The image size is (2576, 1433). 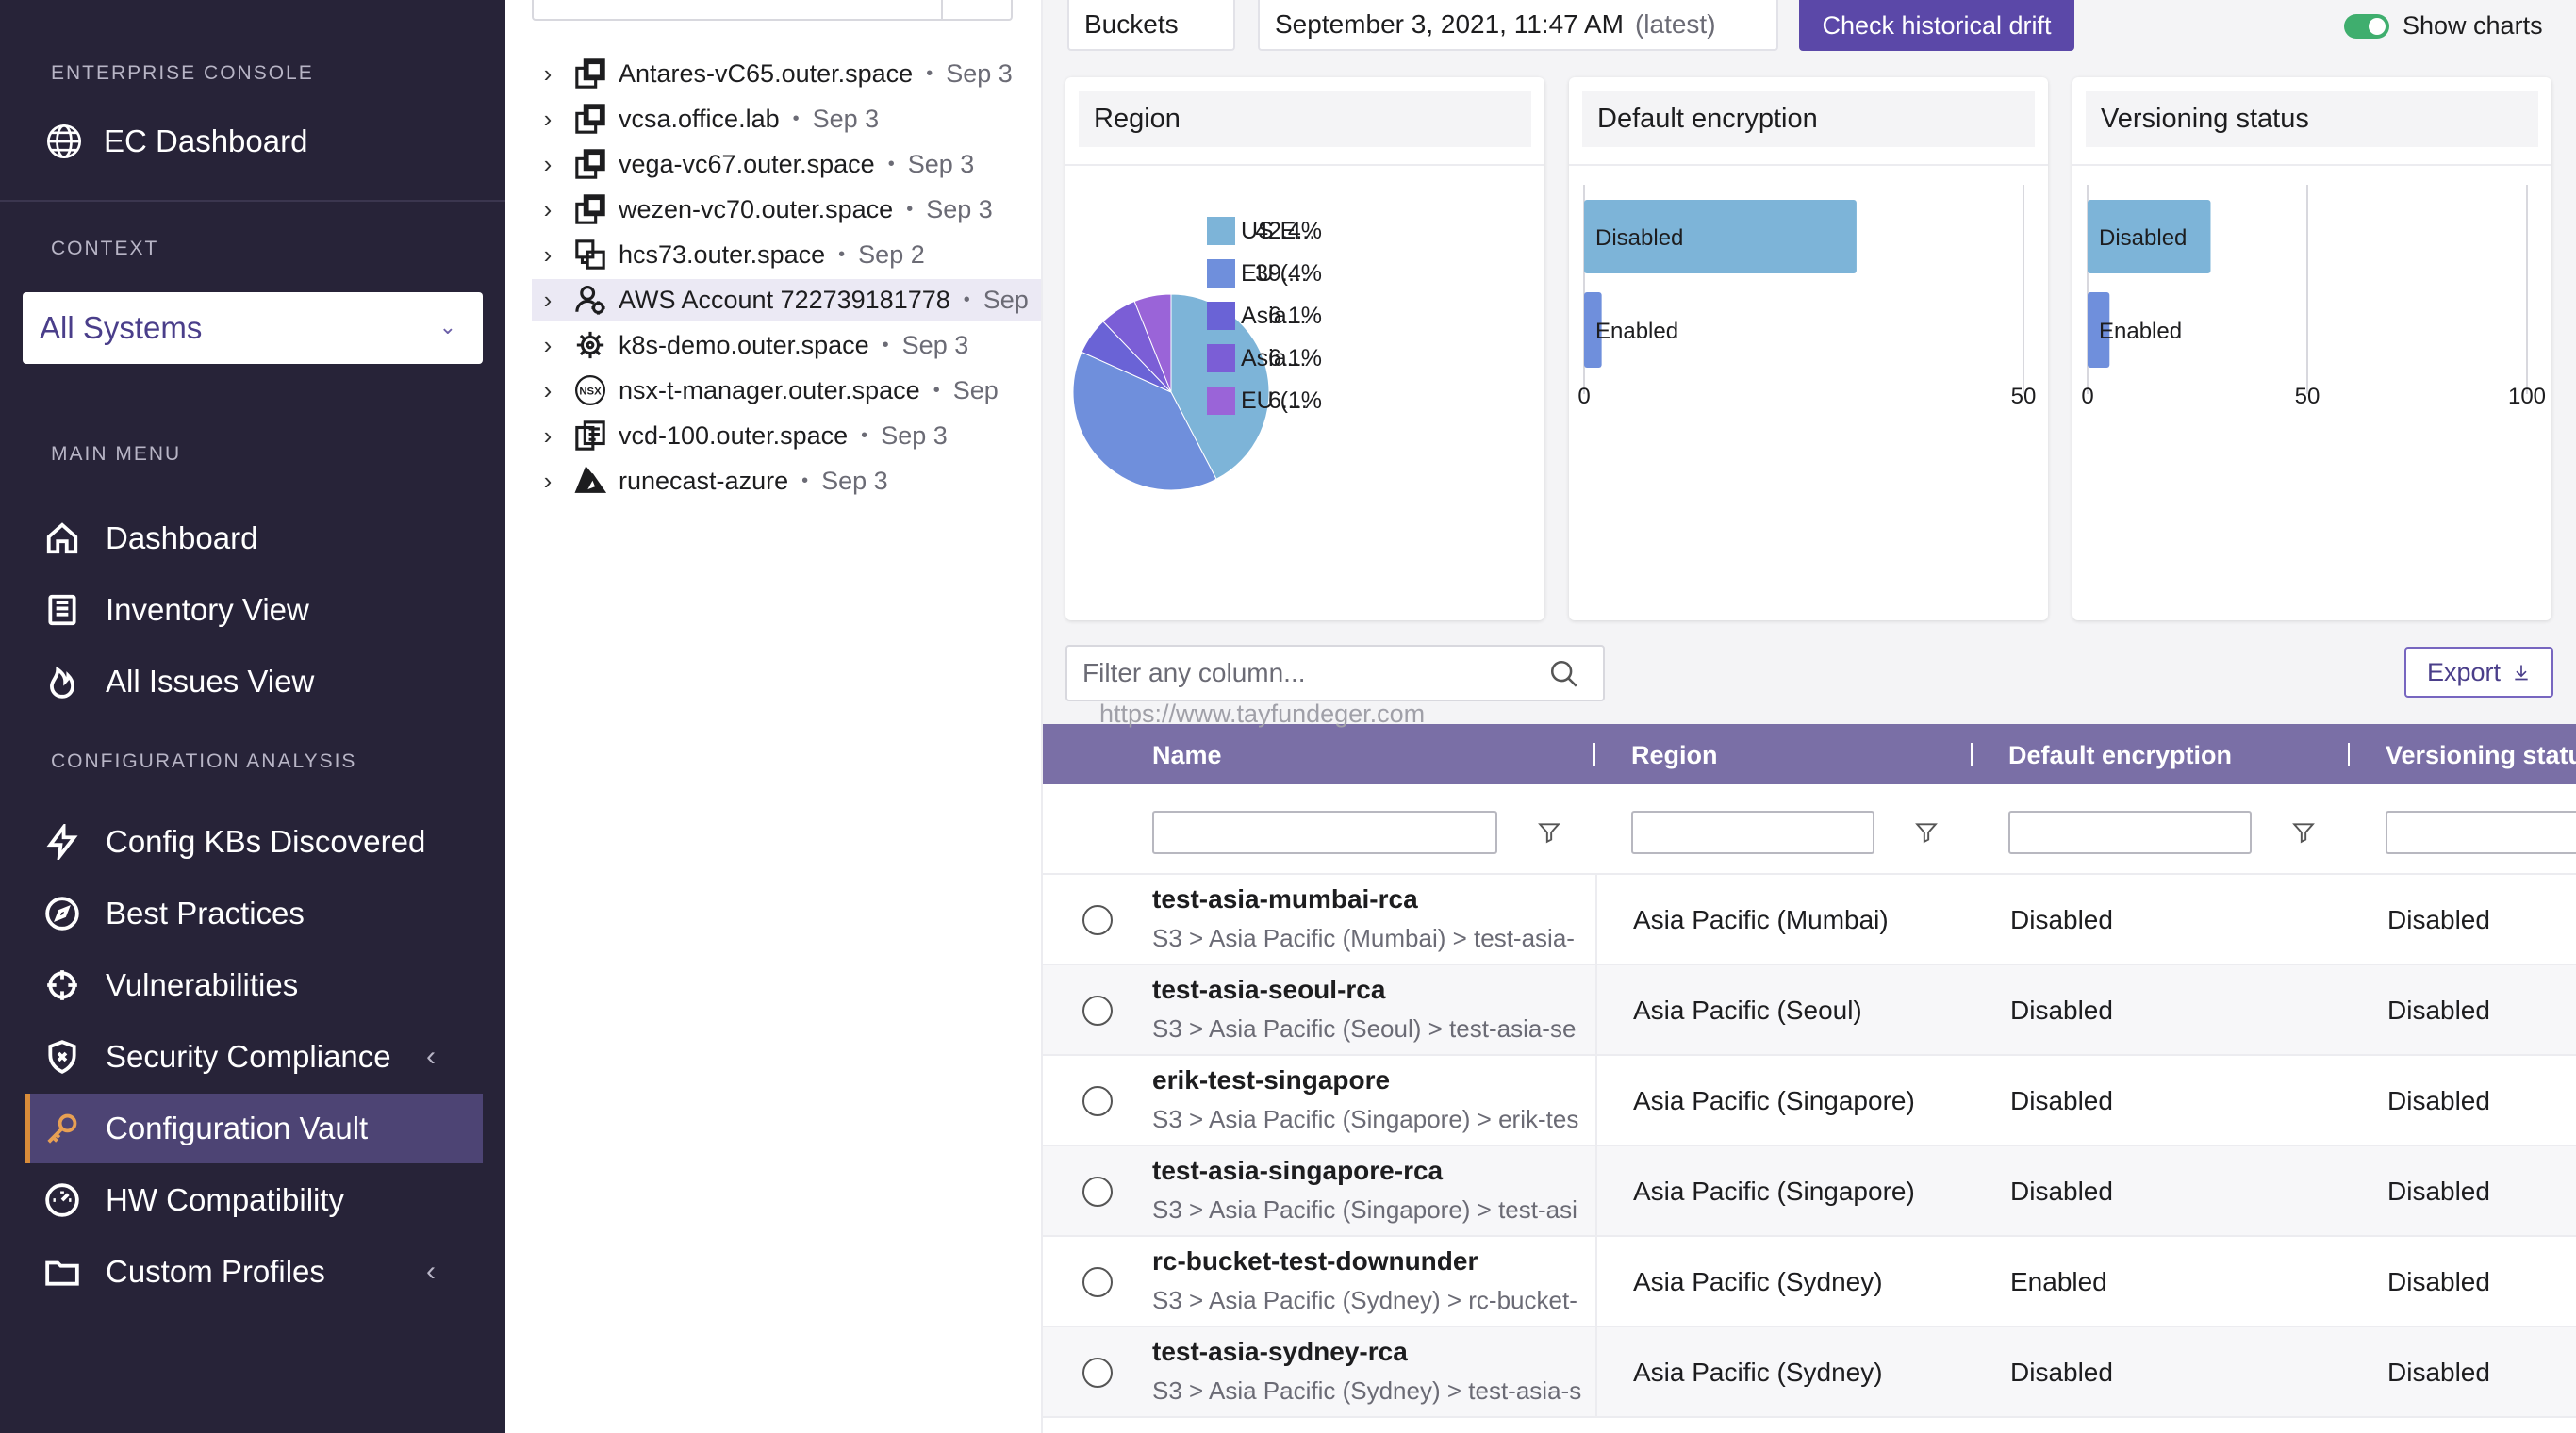 I want to click on tree-item: › k8s-demo.outer.space • Sep 3, so click(x=786, y=345).